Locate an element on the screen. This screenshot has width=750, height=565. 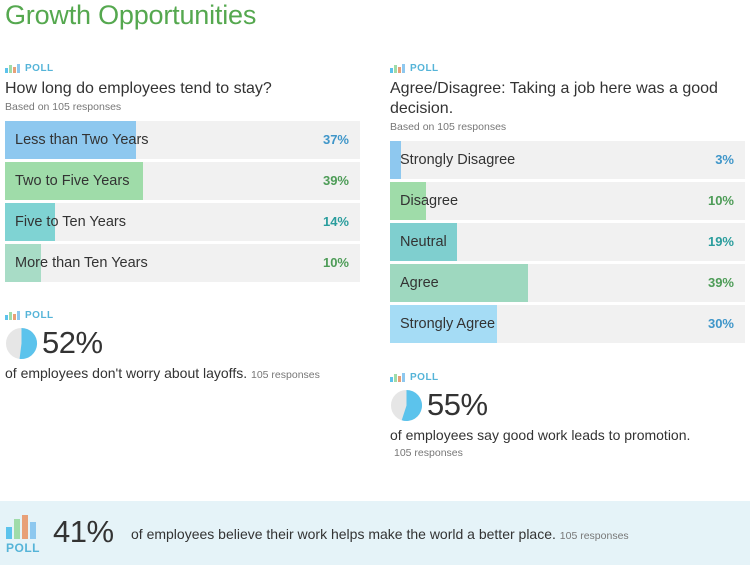
poll-option-label: More than Ten Years is located at coordinates (81, 263).